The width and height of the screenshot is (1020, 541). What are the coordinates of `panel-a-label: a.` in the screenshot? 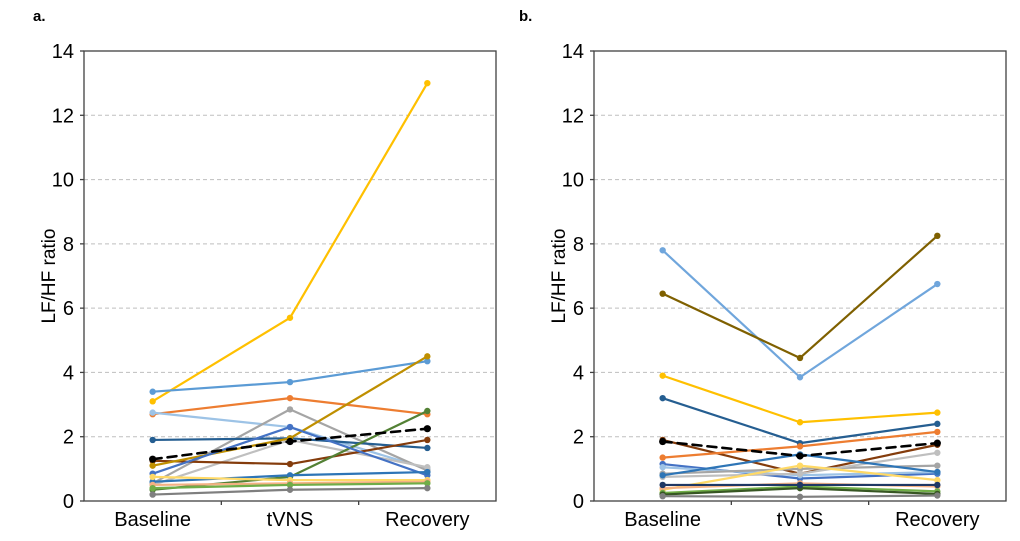 It's located at (39, 16).